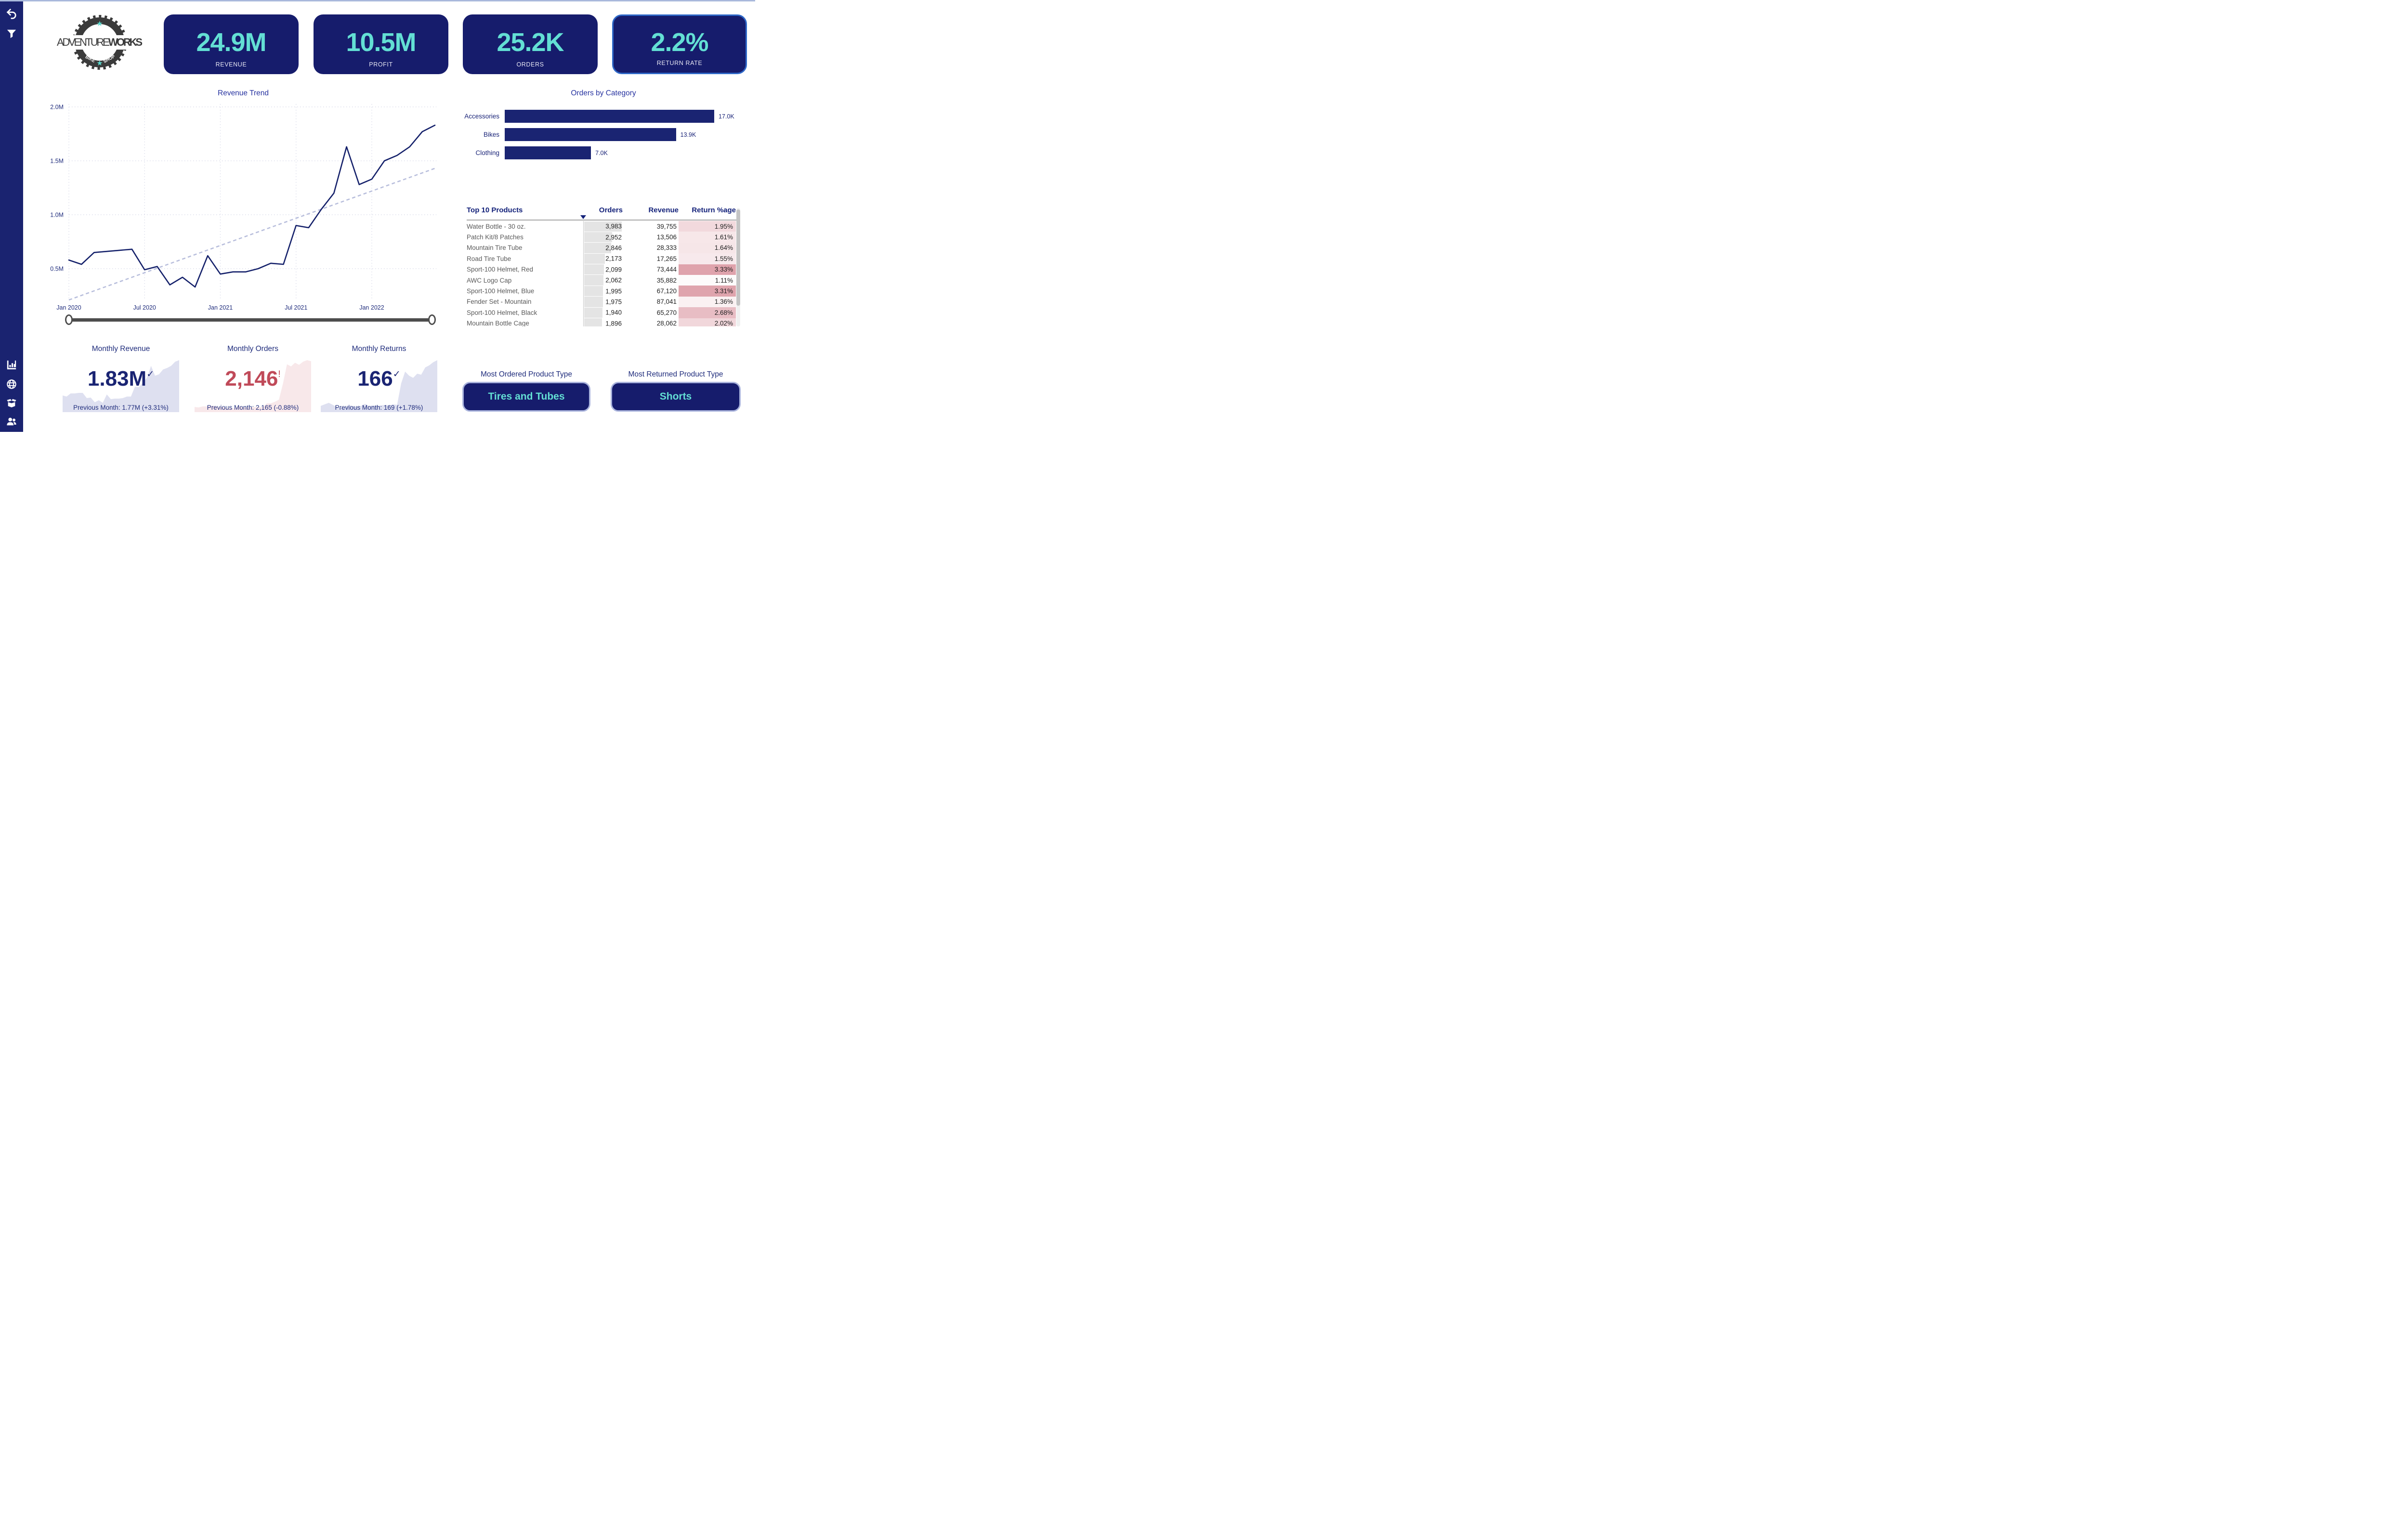 Image resolution: width=2408 pixels, height=1533 pixels. What do you see at coordinates (11, 384) in the screenshot?
I see `globe-icon` at bounding box center [11, 384].